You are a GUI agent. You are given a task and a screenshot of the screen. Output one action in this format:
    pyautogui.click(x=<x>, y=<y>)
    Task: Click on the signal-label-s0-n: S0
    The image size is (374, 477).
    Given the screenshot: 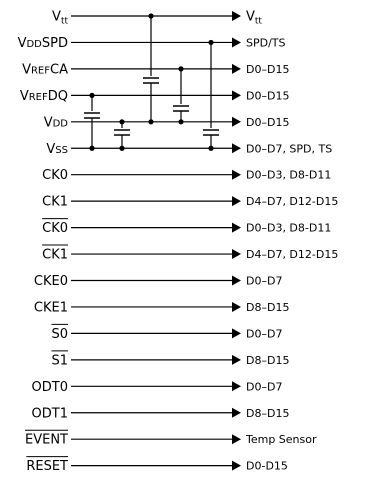 What is the action you would take?
    pyautogui.click(x=59, y=334)
    